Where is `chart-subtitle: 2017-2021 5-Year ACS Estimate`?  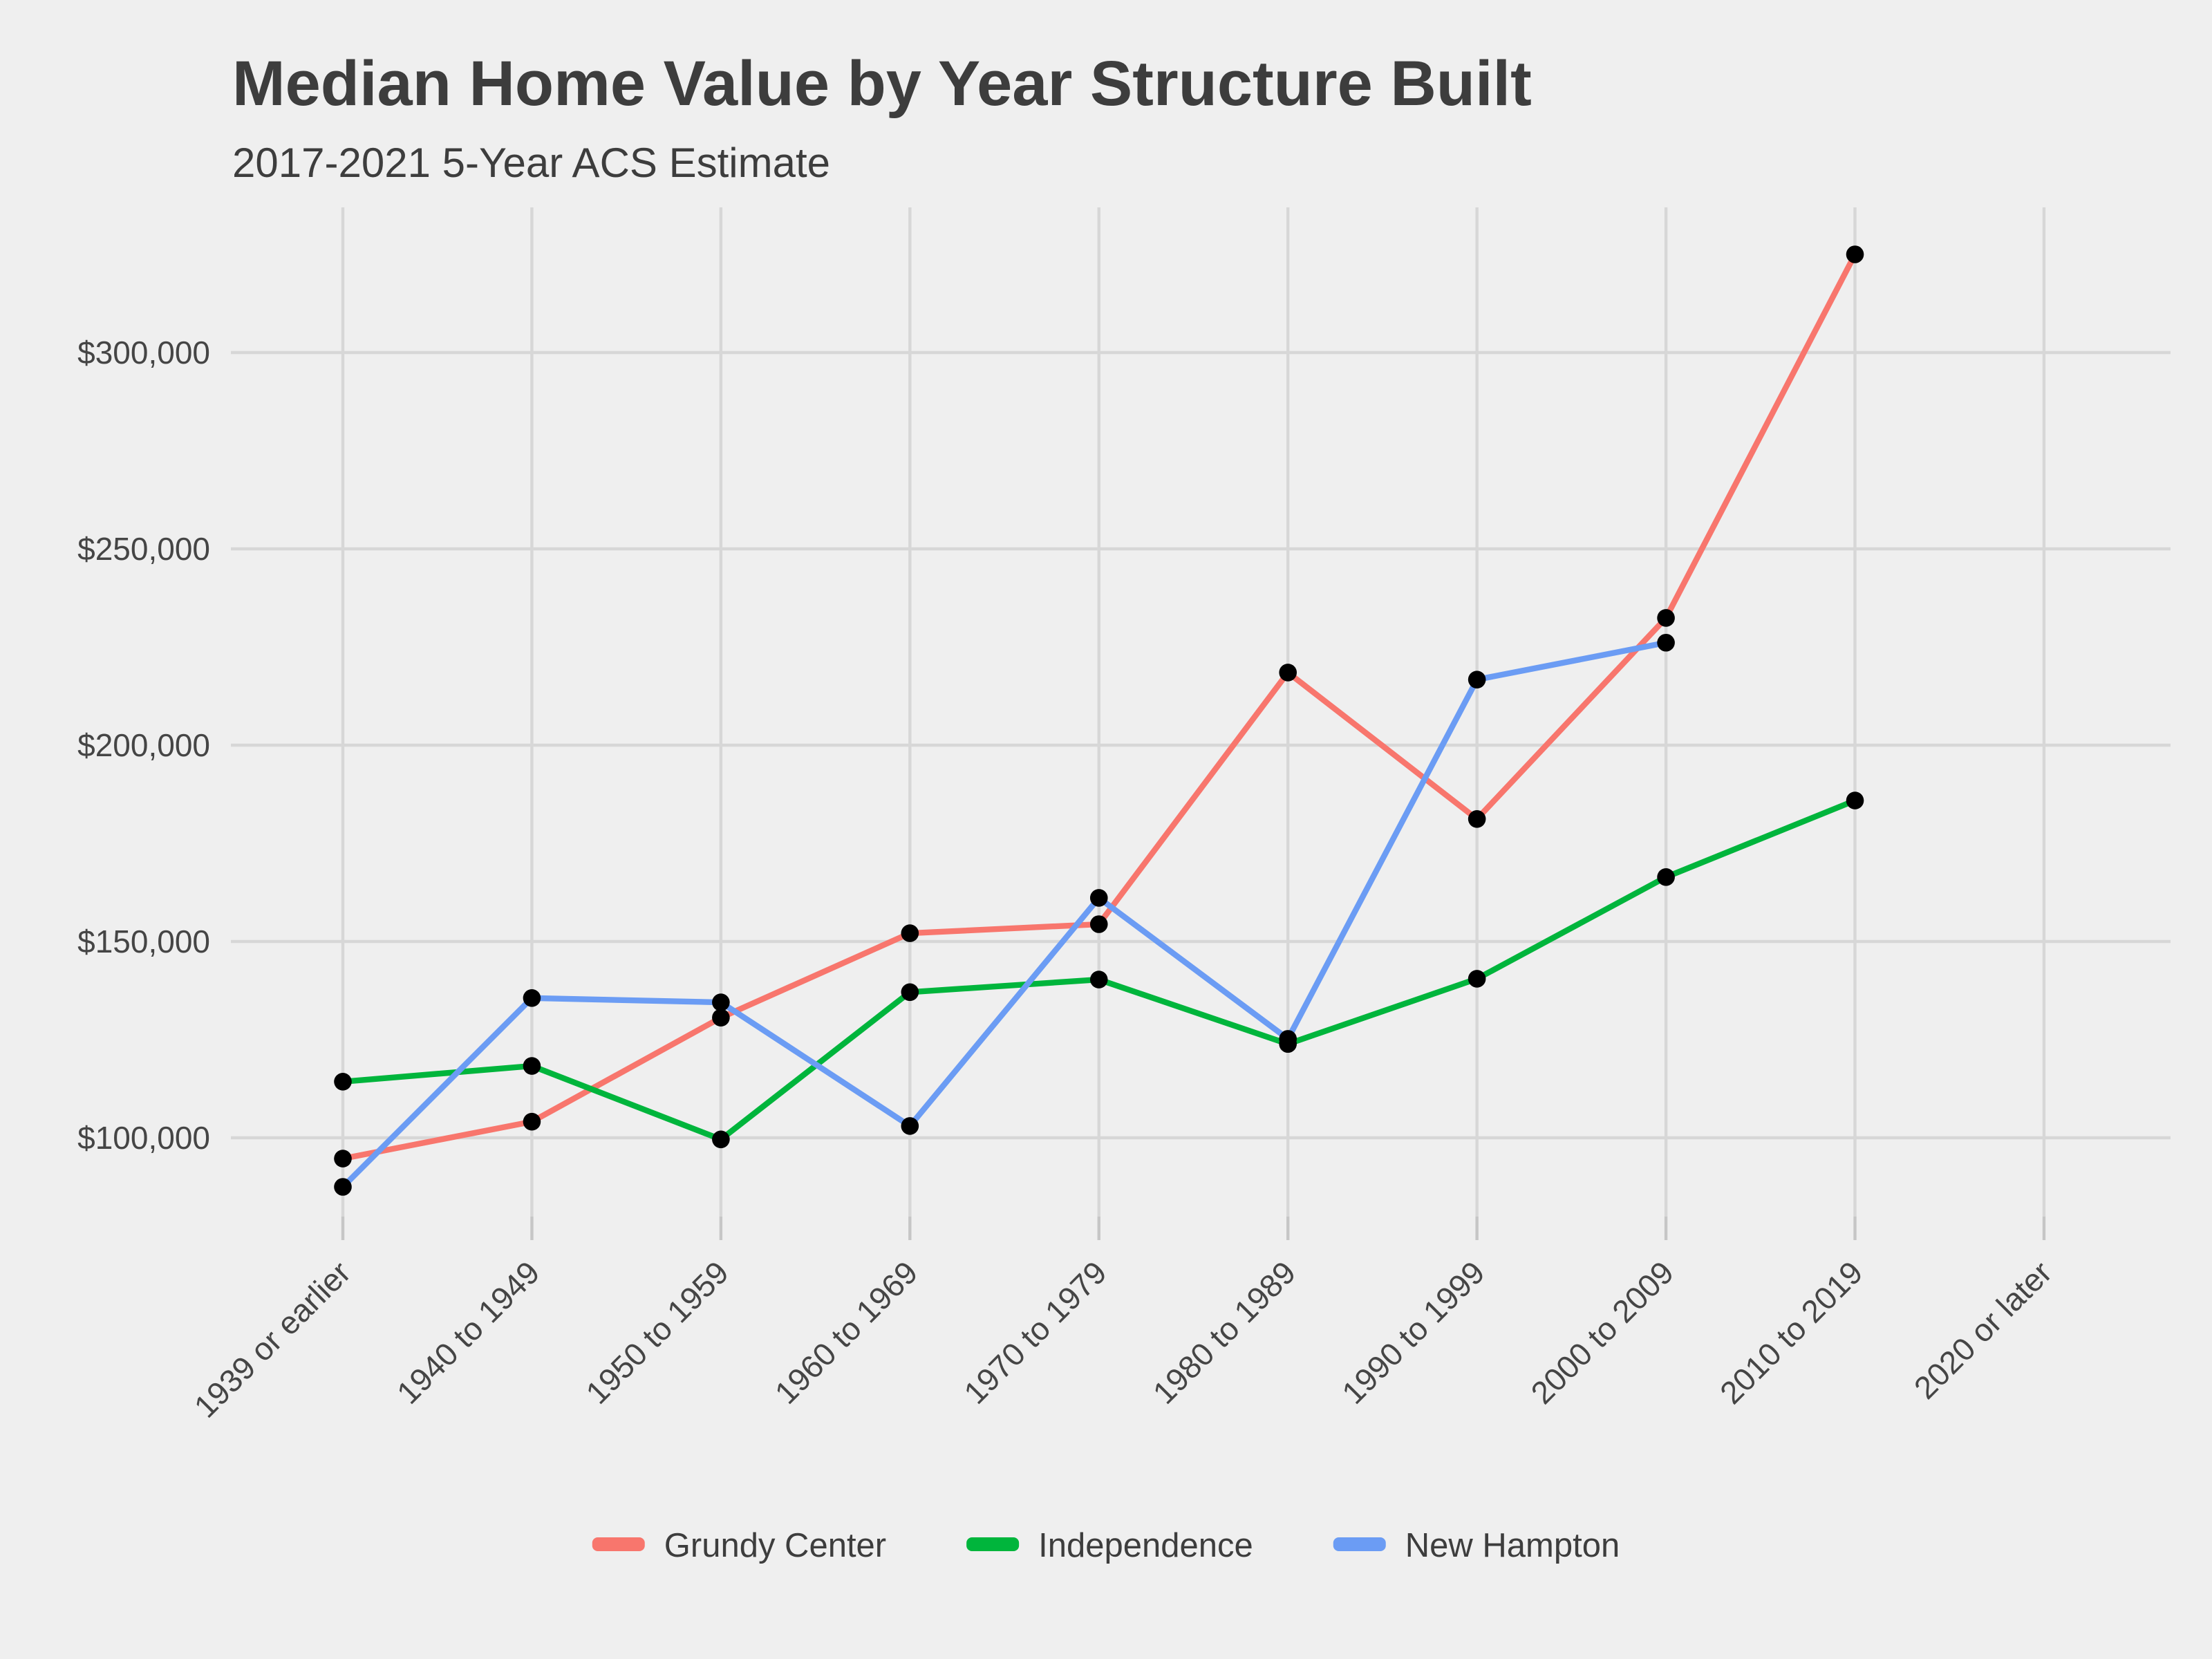
chart-subtitle: 2017-2021 5-Year ACS Estimate is located at coordinates (531, 163).